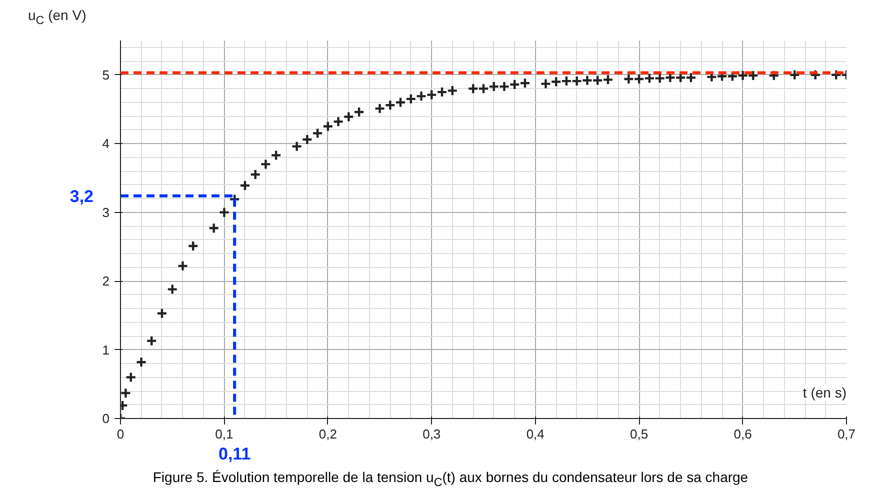 Image resolution: width=891 pixels, height=504 pixels. I want to click on x-tick-label: 0,2, so click(327, 434).